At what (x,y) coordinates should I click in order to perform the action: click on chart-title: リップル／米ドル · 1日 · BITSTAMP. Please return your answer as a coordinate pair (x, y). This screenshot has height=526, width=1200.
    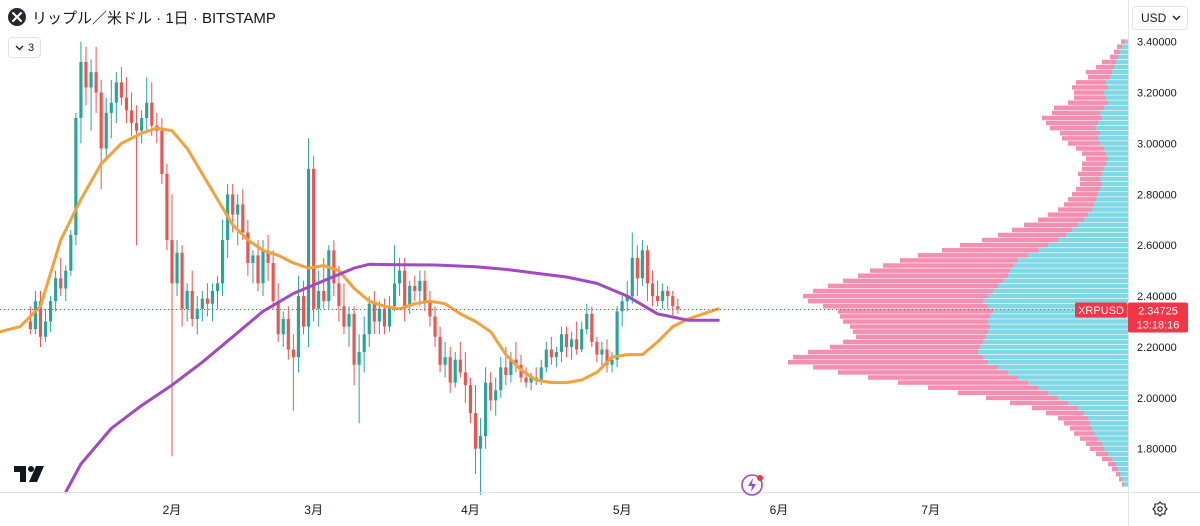
    Looking at the image, I should click on (154, 18).